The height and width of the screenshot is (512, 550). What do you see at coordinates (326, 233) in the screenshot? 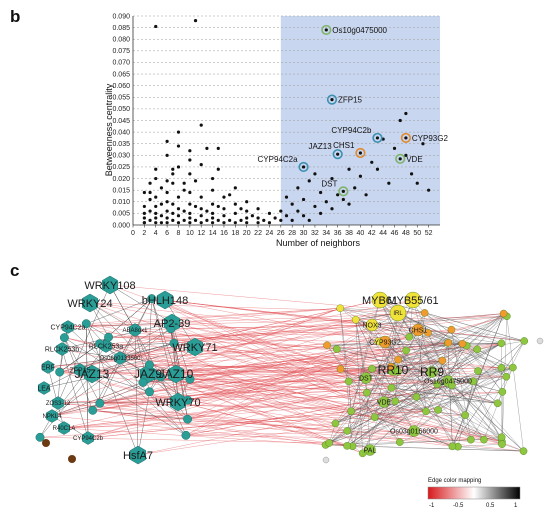
I see `x-tick-label: 34` at bounding box center [326, 233].